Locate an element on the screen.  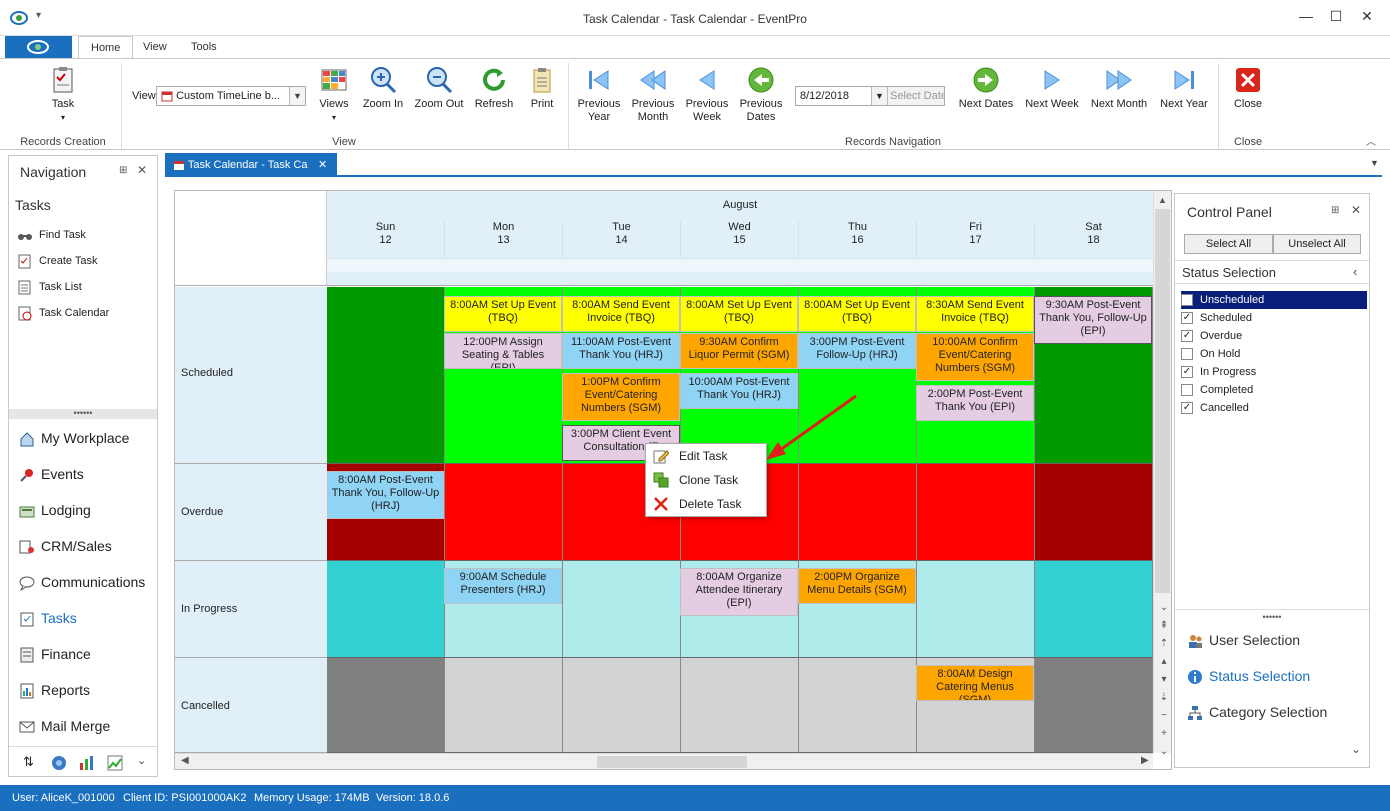
appointment: 2:00PM Organize Menu Details (SGM) is located at coordinates (857, 586).